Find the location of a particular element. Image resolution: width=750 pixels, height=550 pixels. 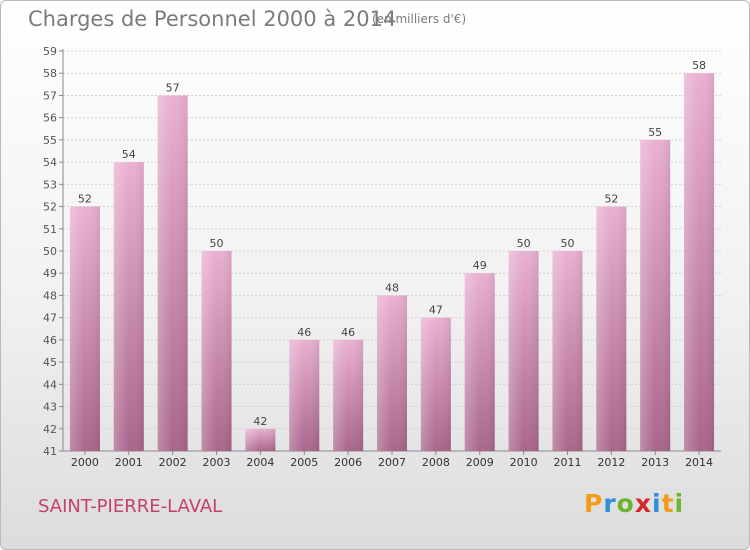

x-tick-label: 2014 is located at coordinates (699, 462).